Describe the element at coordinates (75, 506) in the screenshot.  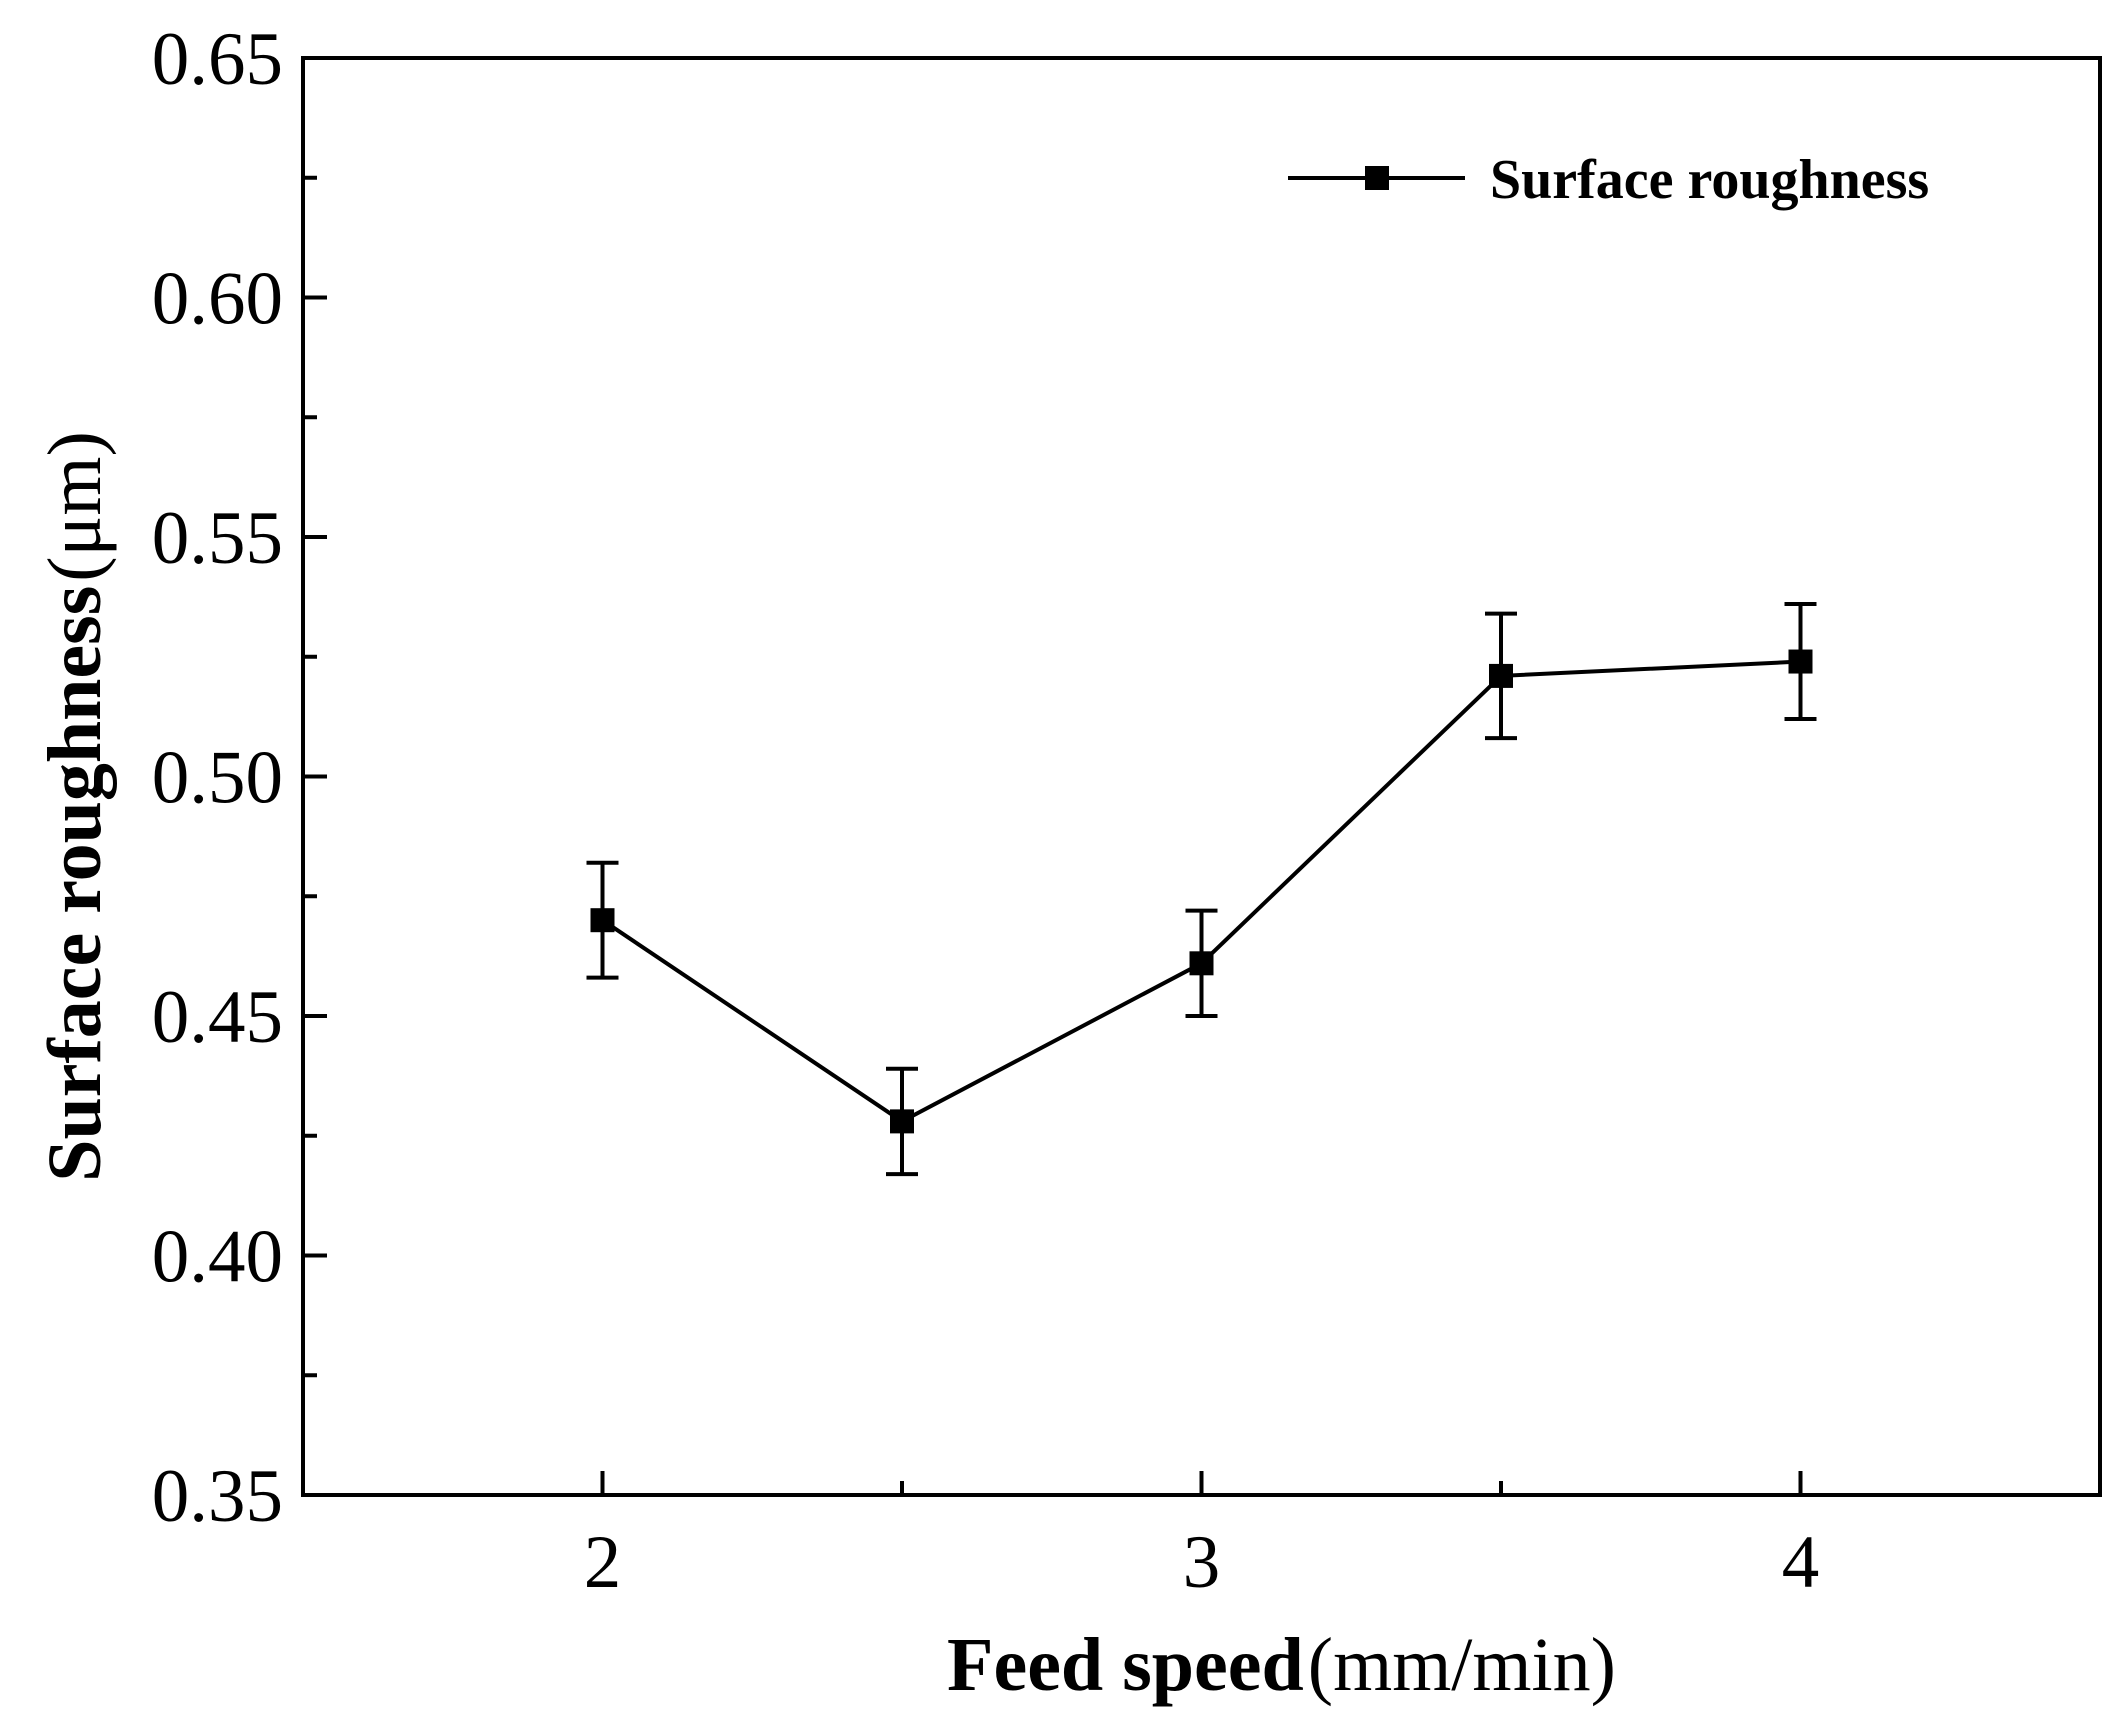
I see `y-axis-title-unit: (μm)` at that location.